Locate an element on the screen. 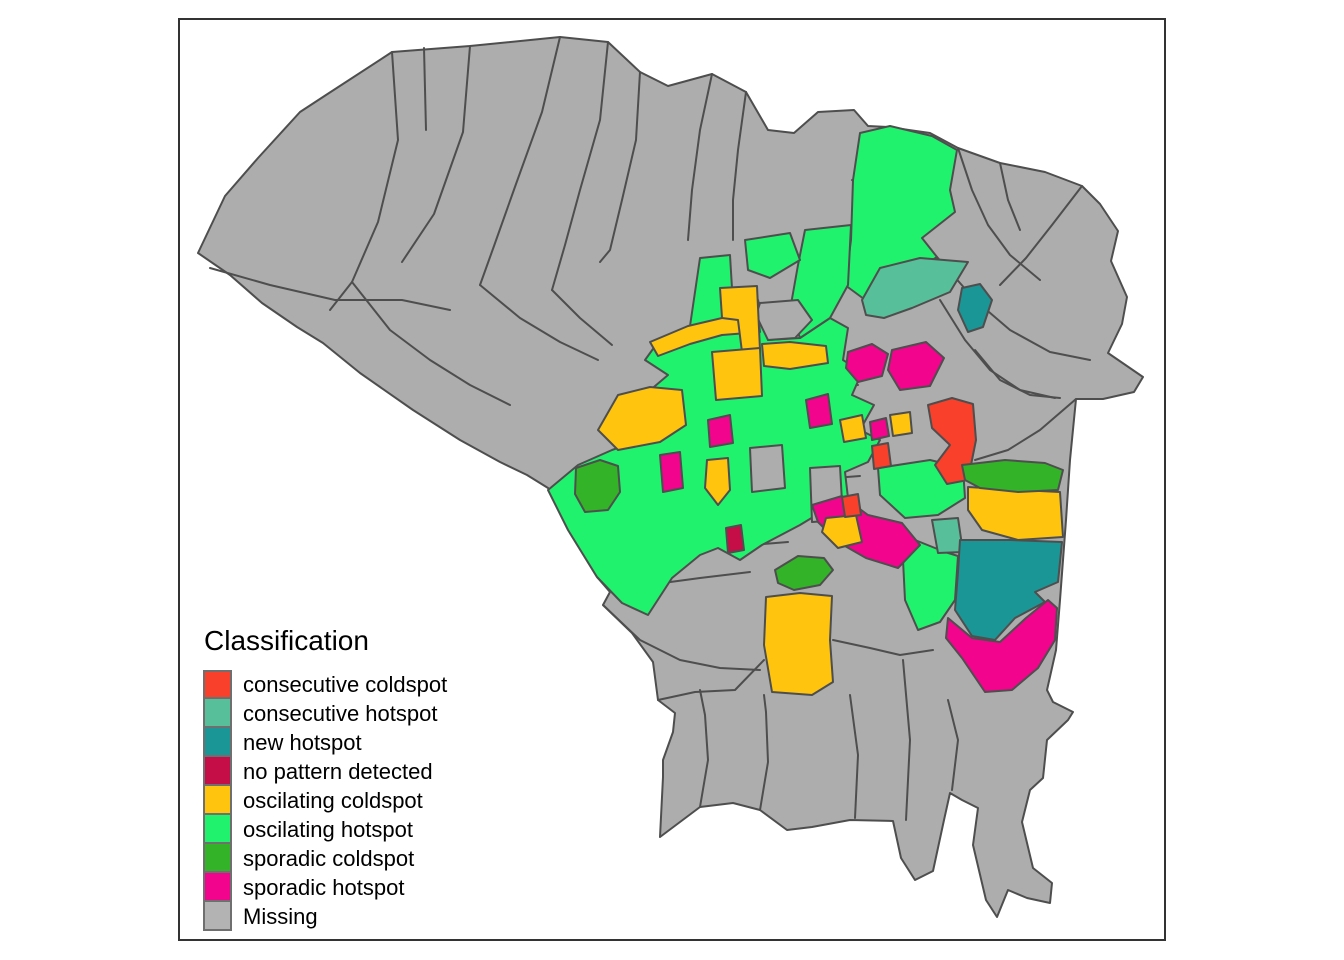  legend-item: no pattern detected is located at coordinates (325, 771).